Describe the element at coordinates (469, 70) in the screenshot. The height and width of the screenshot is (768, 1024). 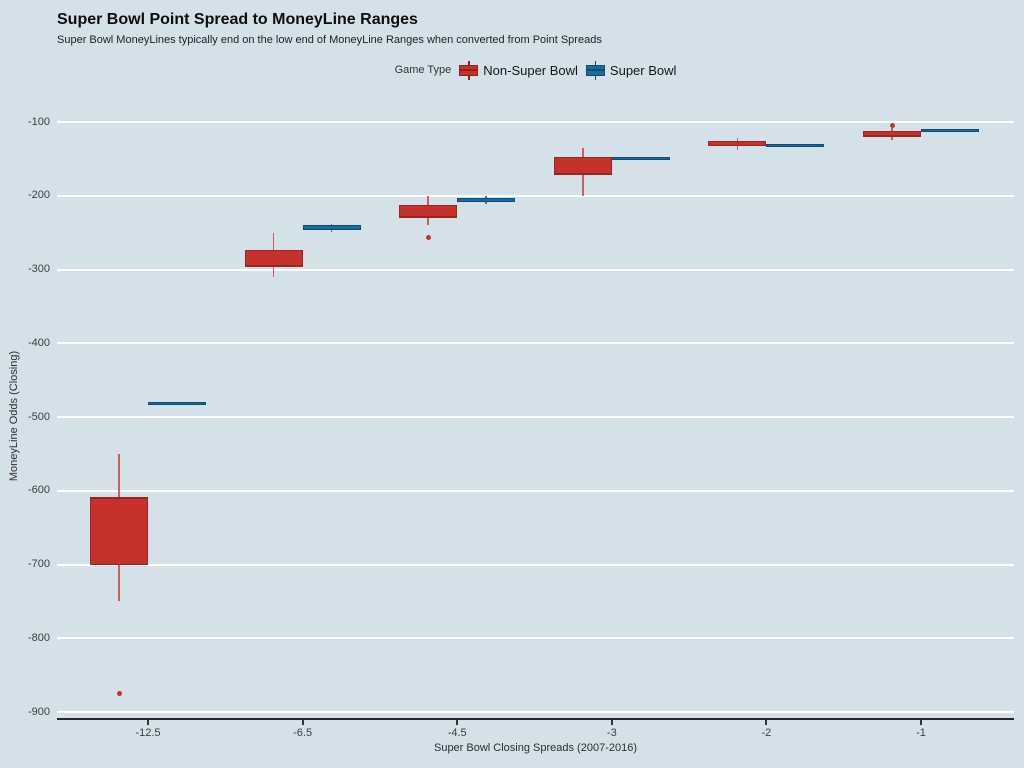
I see `boxplot-key-icon-red` at that location.